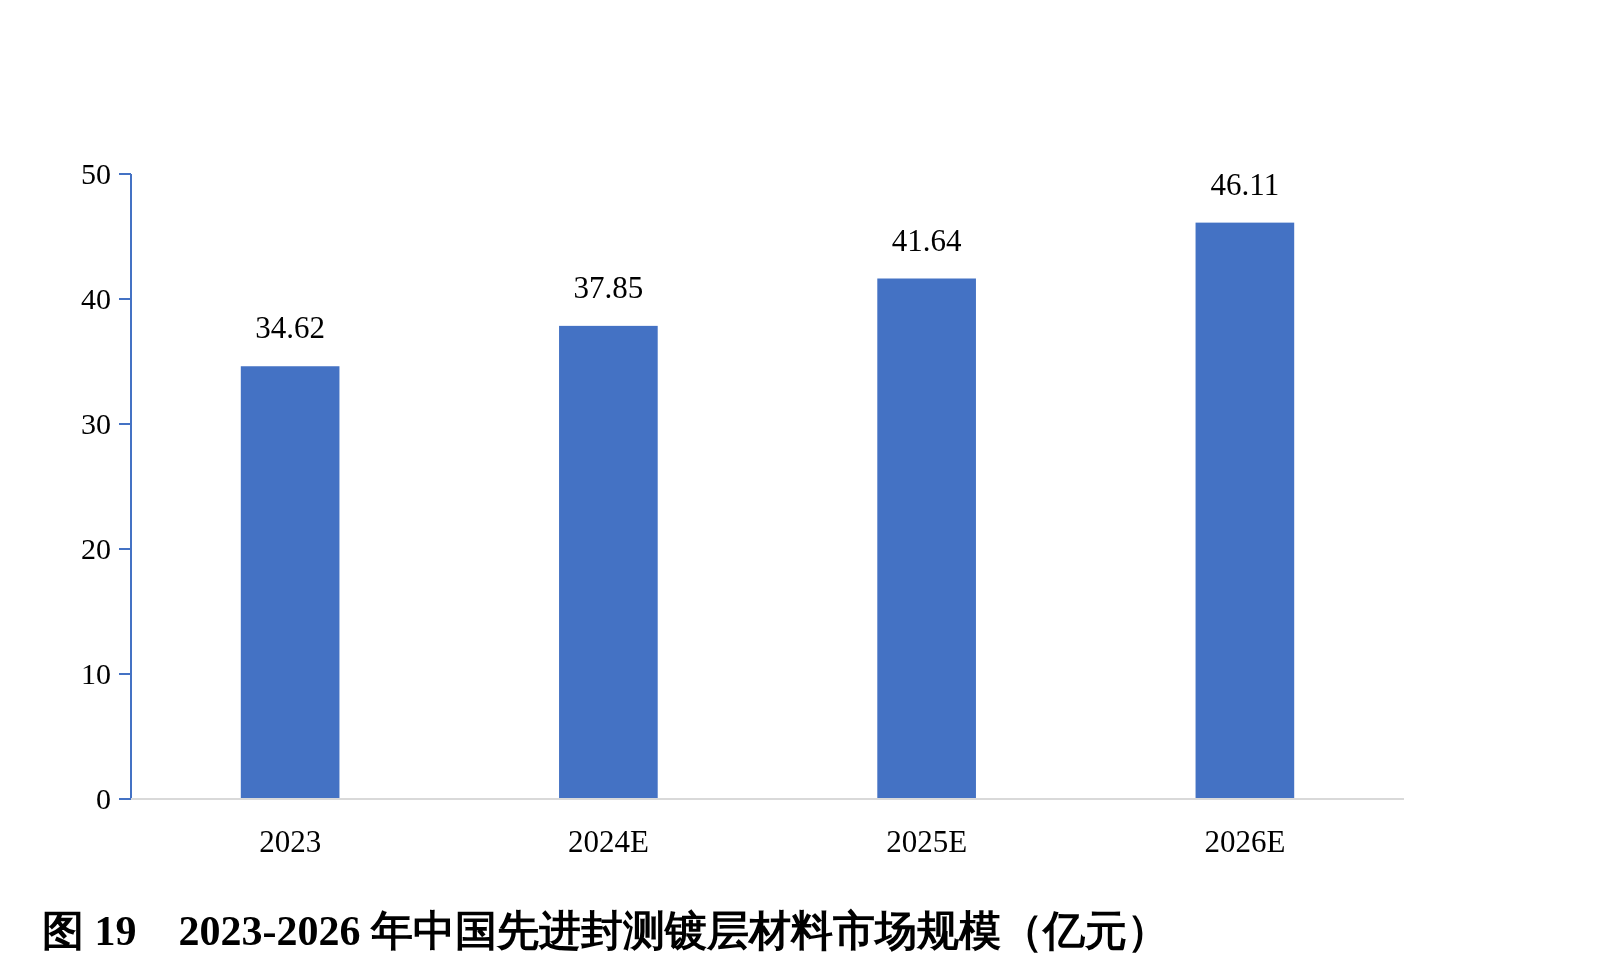  What do you see at coordinates (1245, 841) in the screenshot?
I see `x-tick-label: 2026E` at bounding box center [1245, 841].